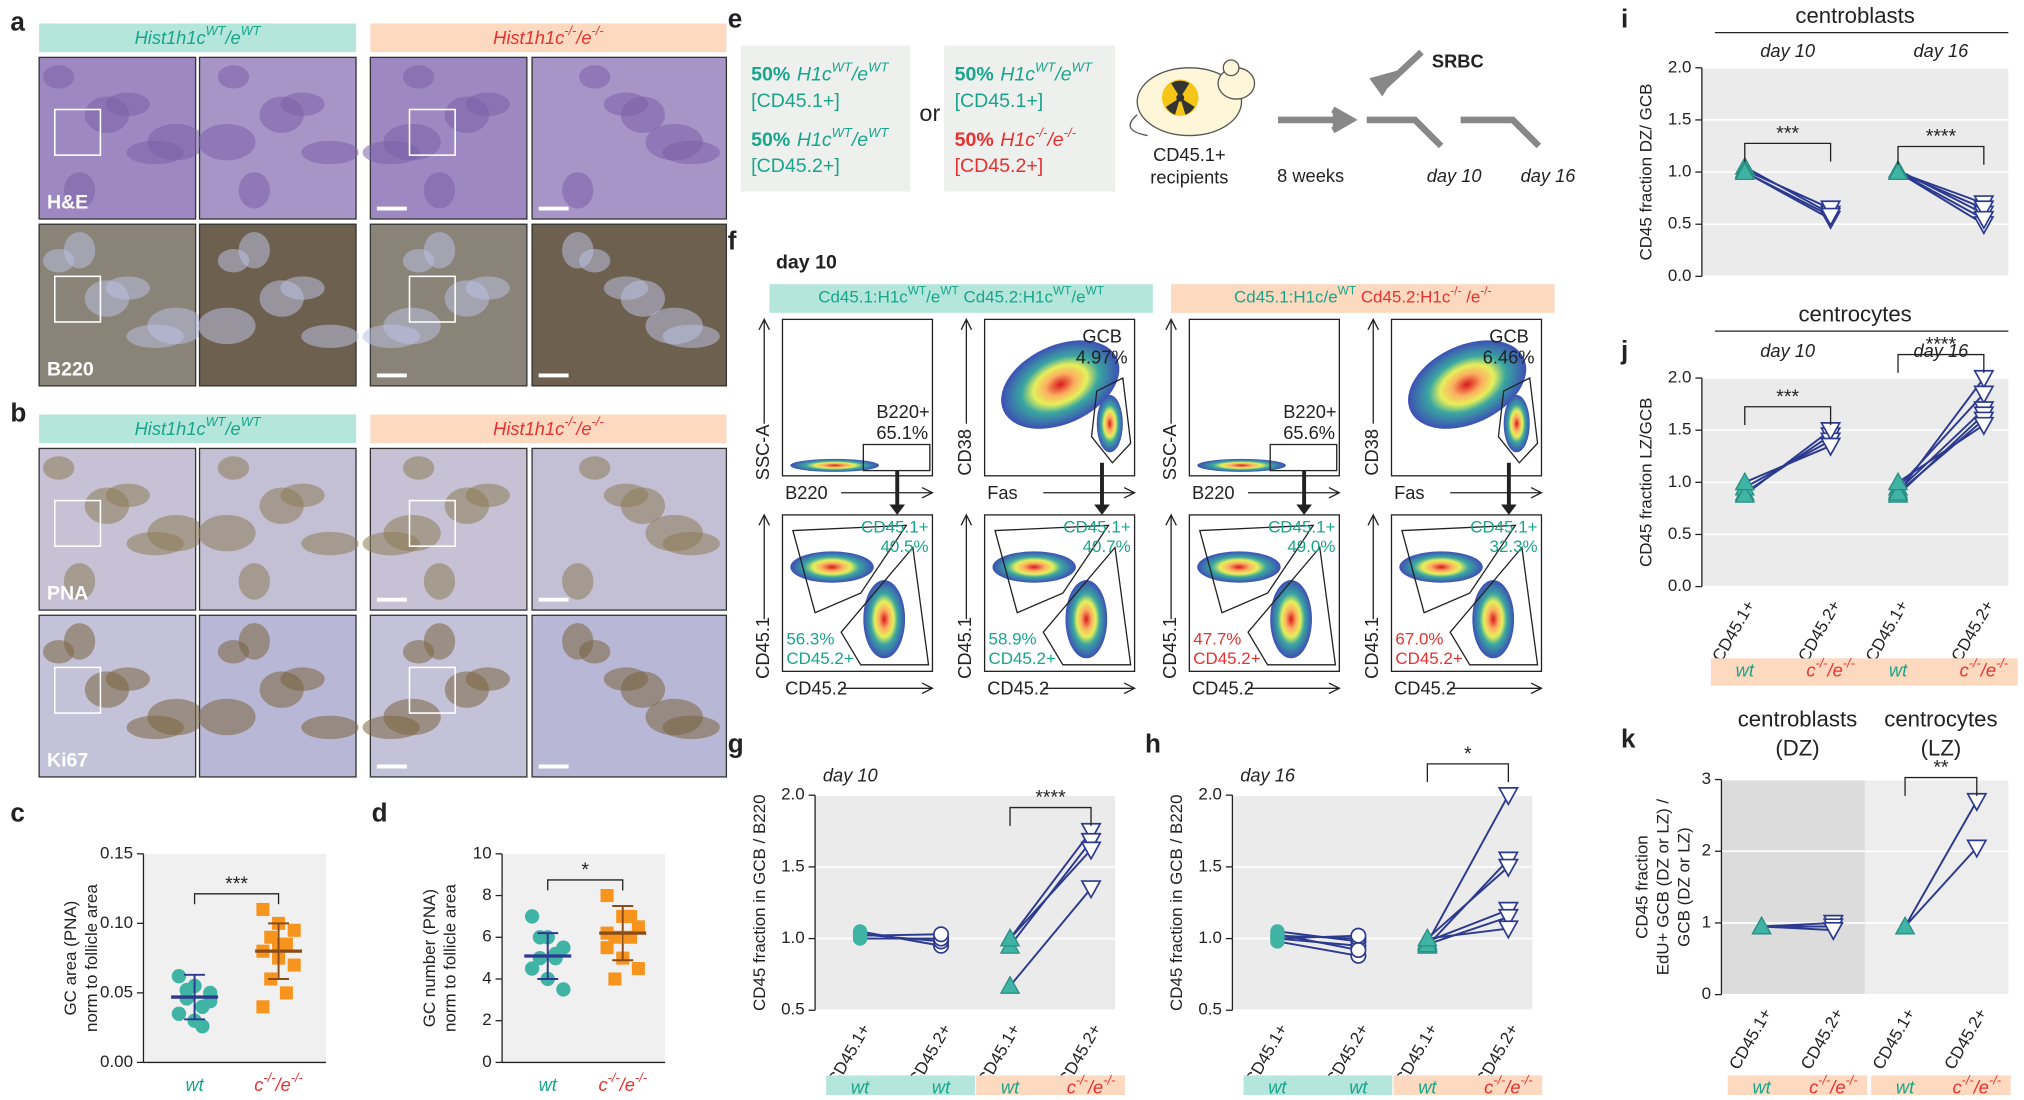 The width and height of the screenshot is (2024, 1100). What do you see at coordinates (116, 1061) in the screenshot?
I see `y-tick-label: 0.00` at bounding box center [116, 1061].